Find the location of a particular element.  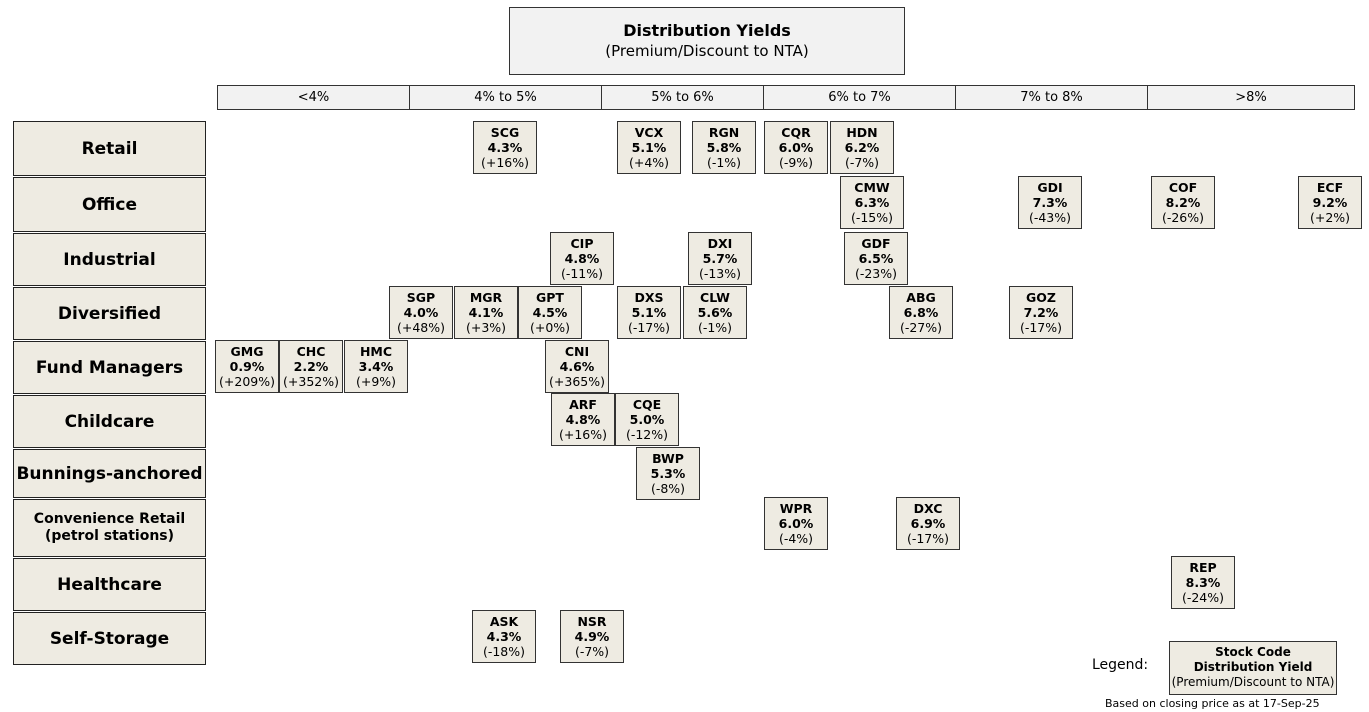

column-header: 6% to 7% is located at coordinates (859, 97).